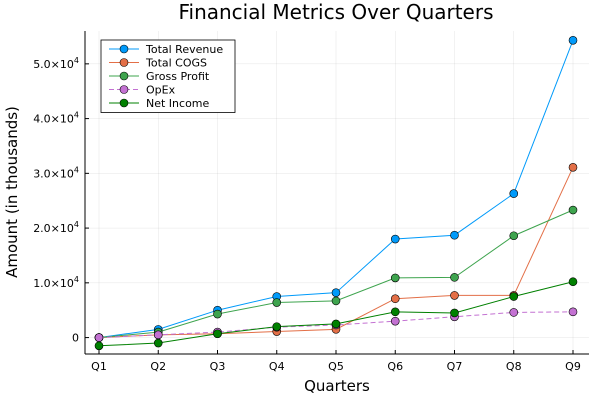 The width and height of the screenshot is (600, 400). Describe the element at coordinates (336, 366) in the screenshot. I see `x-tick-label: Q5` at that location.